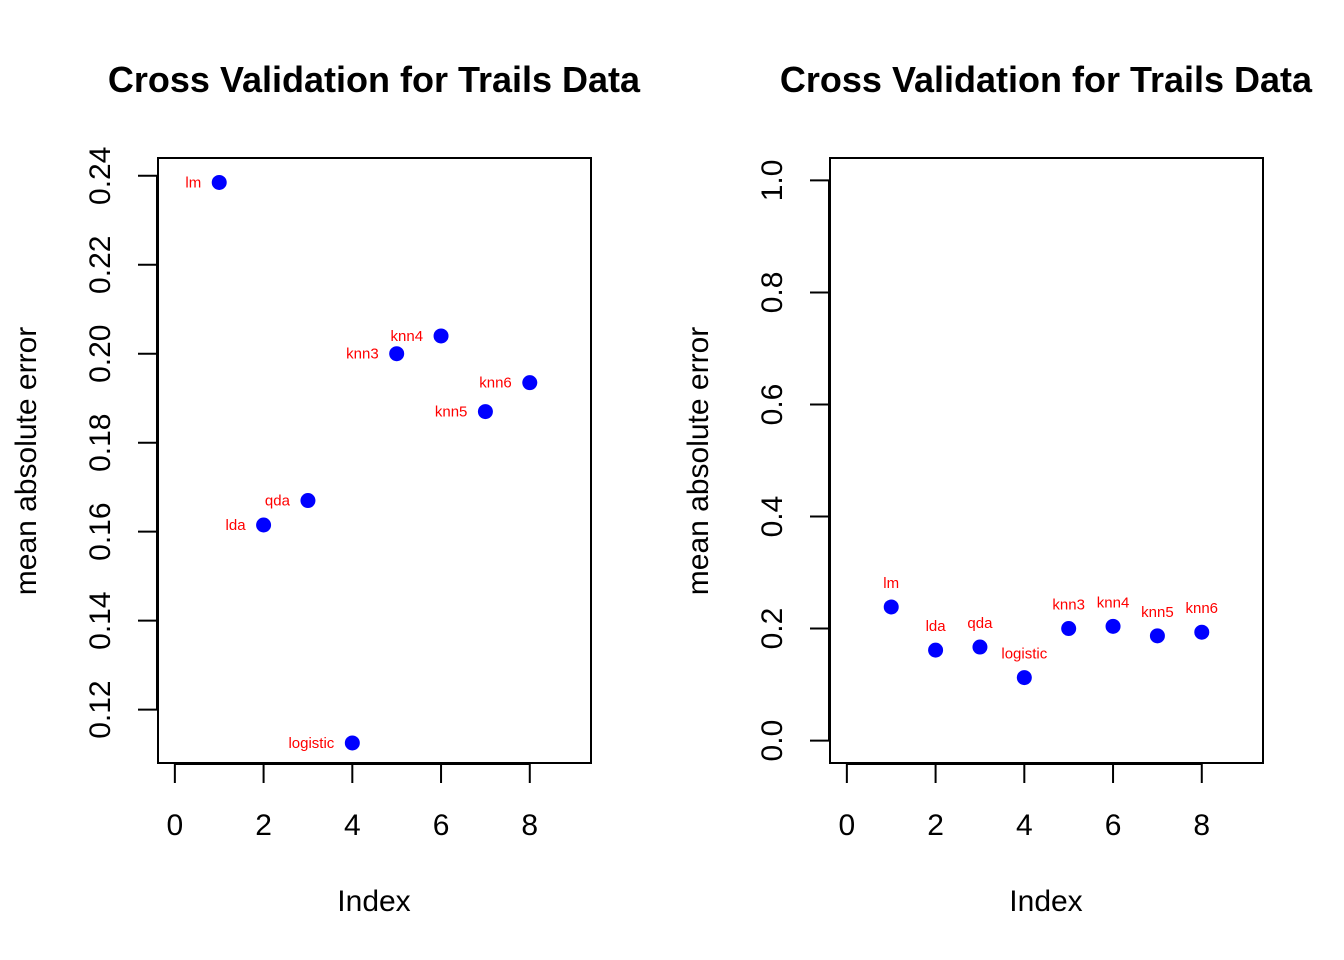 Image resolution: width=1344 pixels, height=960 pixels. I want to click on y-tick-label: 0.2, so click(772, 629).